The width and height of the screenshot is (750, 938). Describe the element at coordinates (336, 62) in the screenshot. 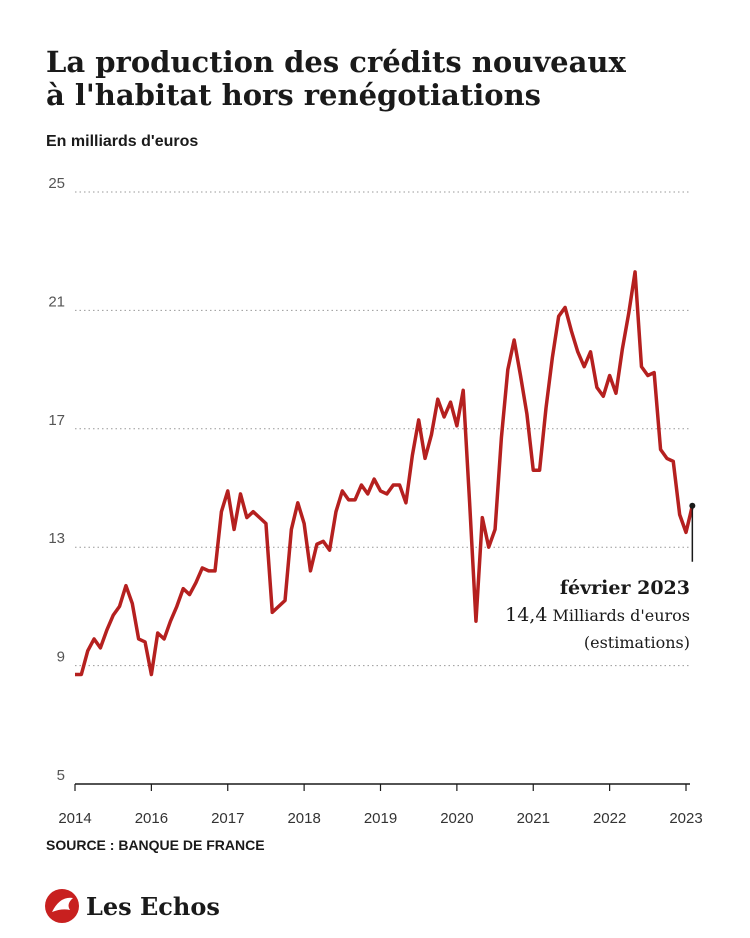

I see `chart-title: La production des crédits nouveaux` at that location.